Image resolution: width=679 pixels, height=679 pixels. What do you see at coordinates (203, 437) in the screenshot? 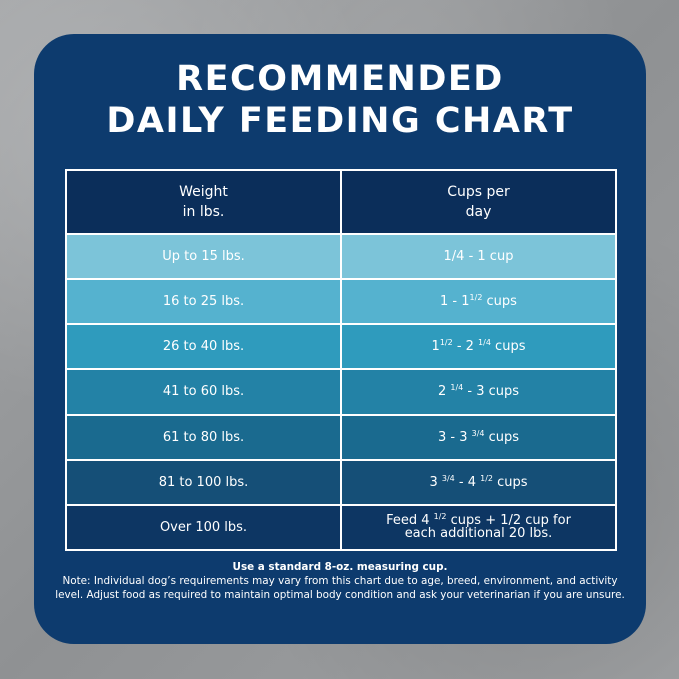
I see `weight-cell: 61 to 80 lbs.` at bounding box center [203, 437].